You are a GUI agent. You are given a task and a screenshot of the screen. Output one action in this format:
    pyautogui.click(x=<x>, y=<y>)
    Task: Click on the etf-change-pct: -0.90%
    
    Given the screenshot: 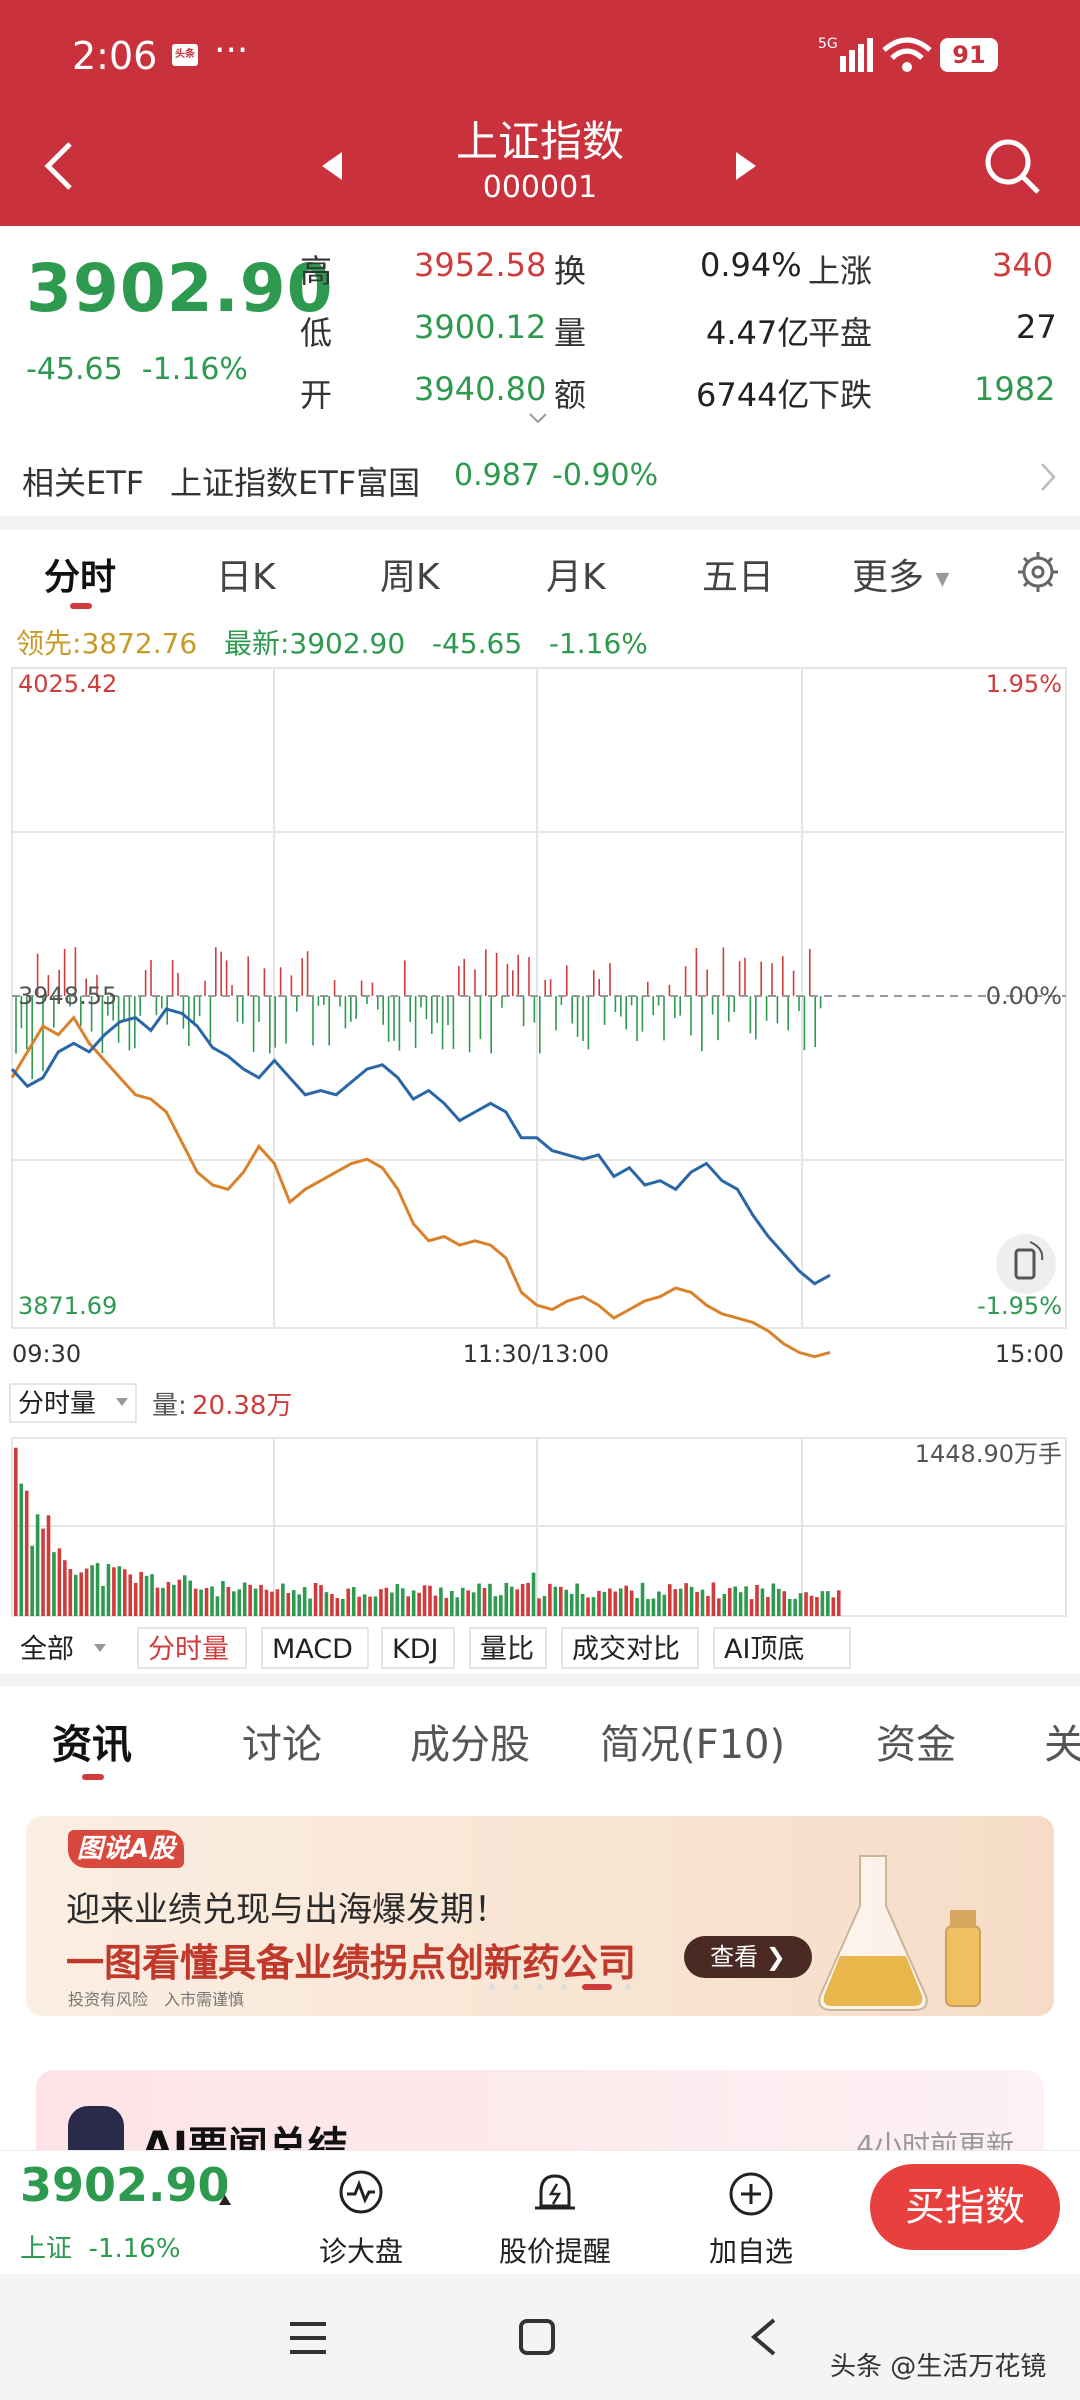 What is the action you would take?
    pyautogui.click(x=605, y=475)
    